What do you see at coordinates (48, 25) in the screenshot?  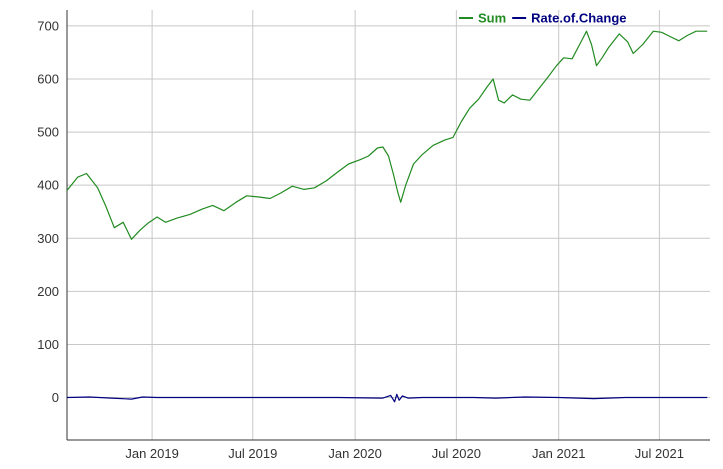 I see `y-tick-label: 700` at bounding box center [48, 25].